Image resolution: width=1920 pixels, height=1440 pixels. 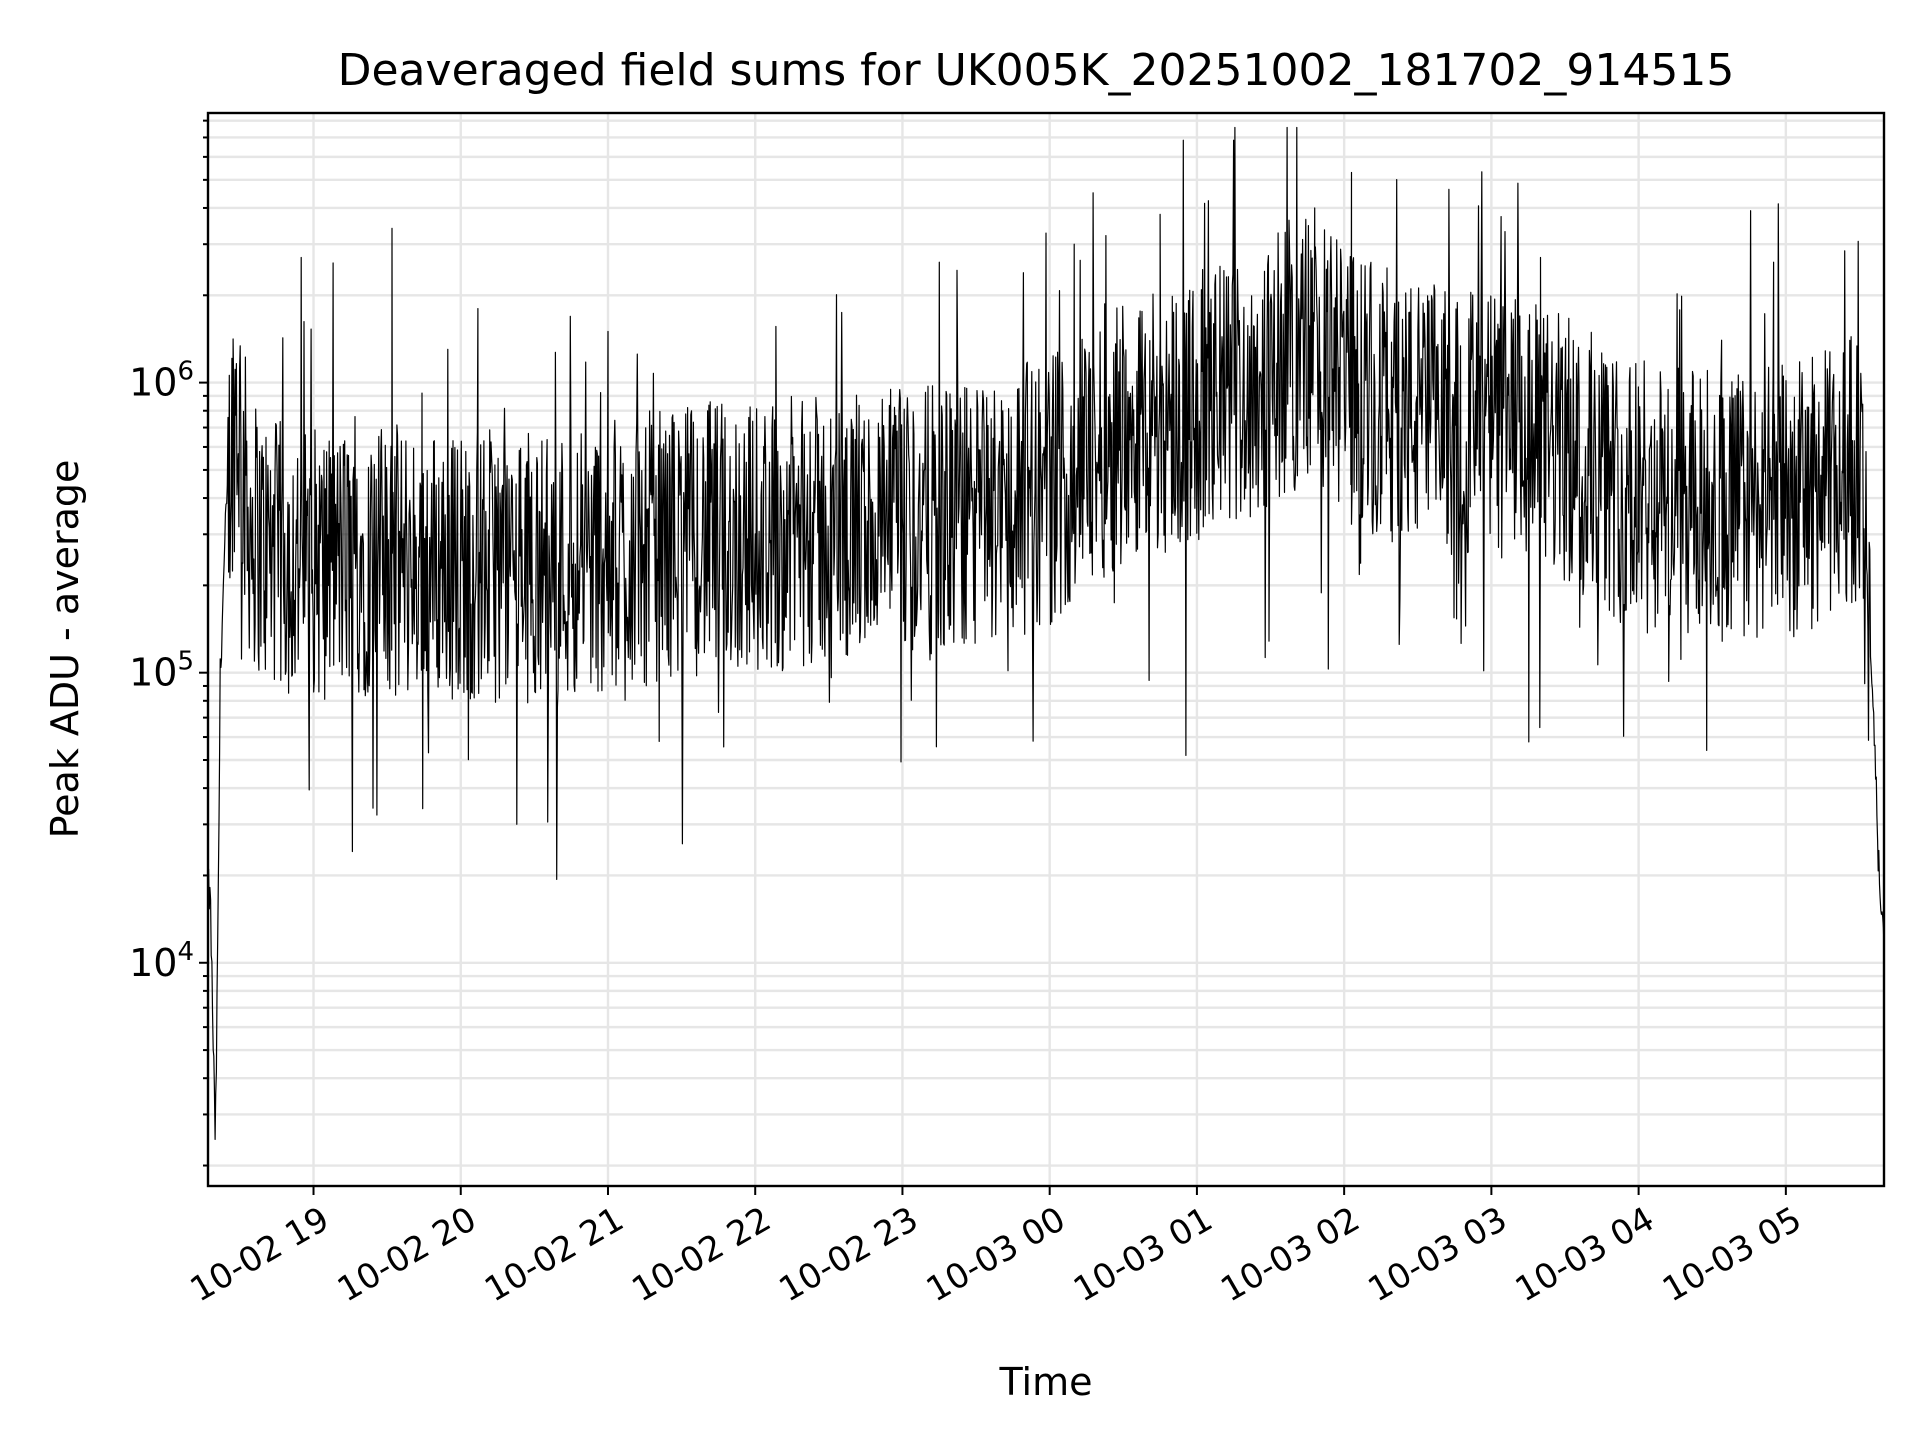 I want to click on y-axis-label: Peak ADU - average, so click(x=65, y=649).